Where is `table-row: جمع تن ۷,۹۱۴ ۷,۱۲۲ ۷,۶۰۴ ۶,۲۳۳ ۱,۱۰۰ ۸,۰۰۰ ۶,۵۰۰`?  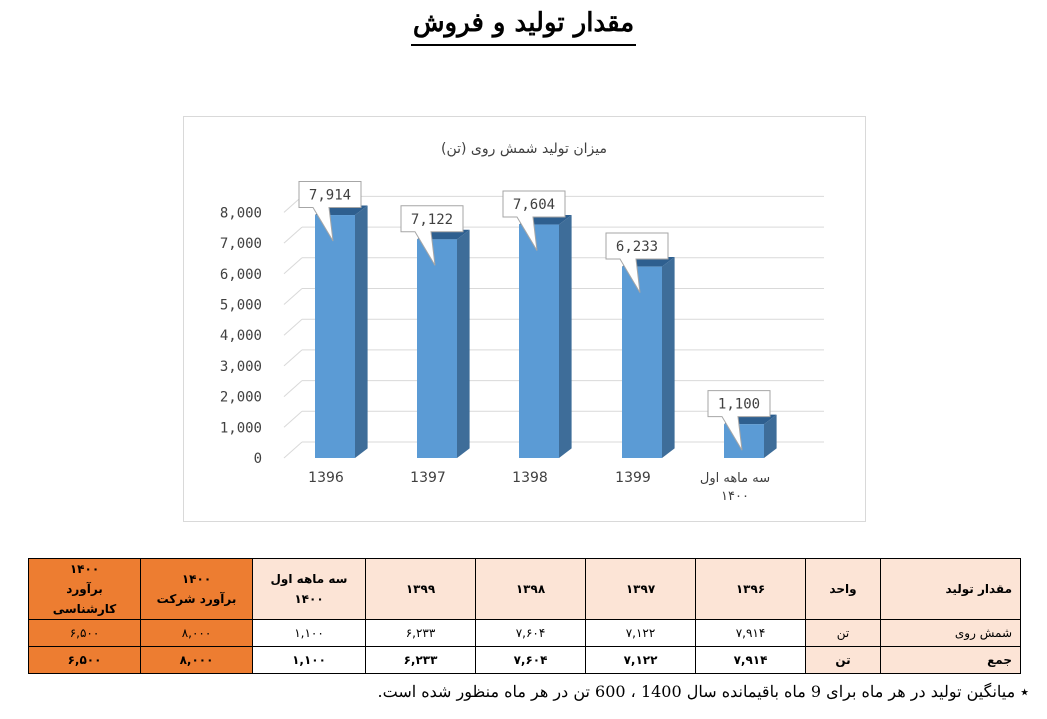
table-row: جمع تن ۷,۹۱۴ ۷,۱۲۲ ۷,۶۰۴ ۶,۲۳۳ ۱,۱۰۰ ۸,۰۰۰ ۶,۵۰۰ is located at coordinates (524, 660).